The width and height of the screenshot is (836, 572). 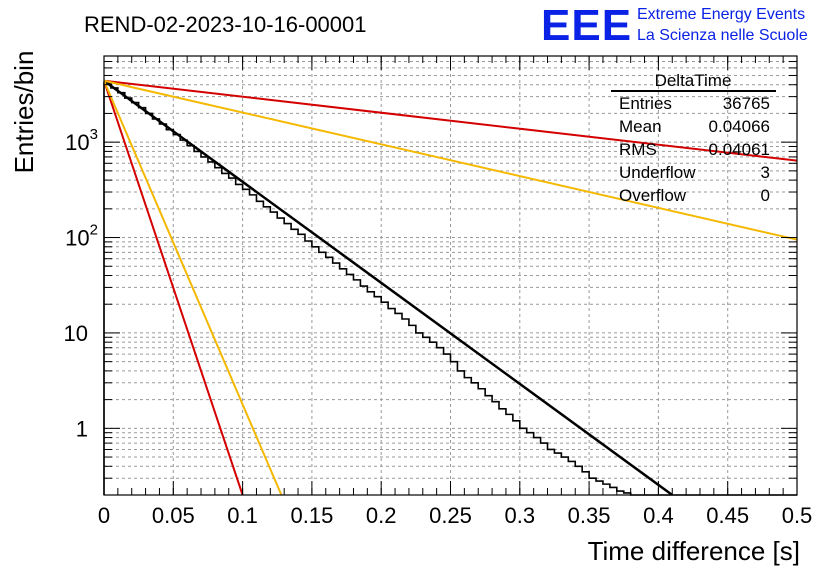 What do you see at coordinates (173, 515) in the screenshot?
I see `x-tick-label: 0.05` at bounding box center [173, 515].